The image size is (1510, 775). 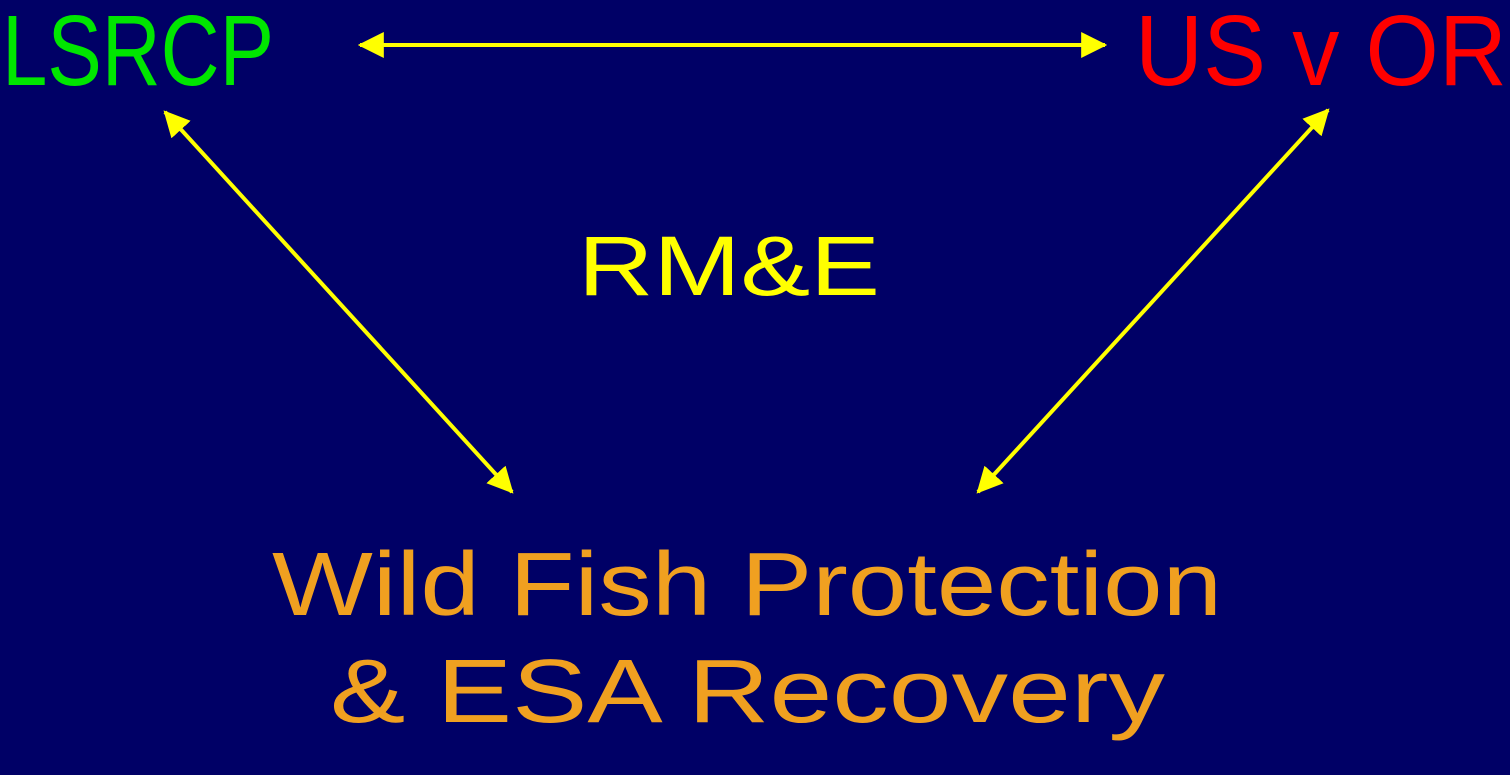 What do you see at coordinates (747, 692) in the screenshot?
I see `node-label: & ESA Recovery` at bounding box center [747, 692].